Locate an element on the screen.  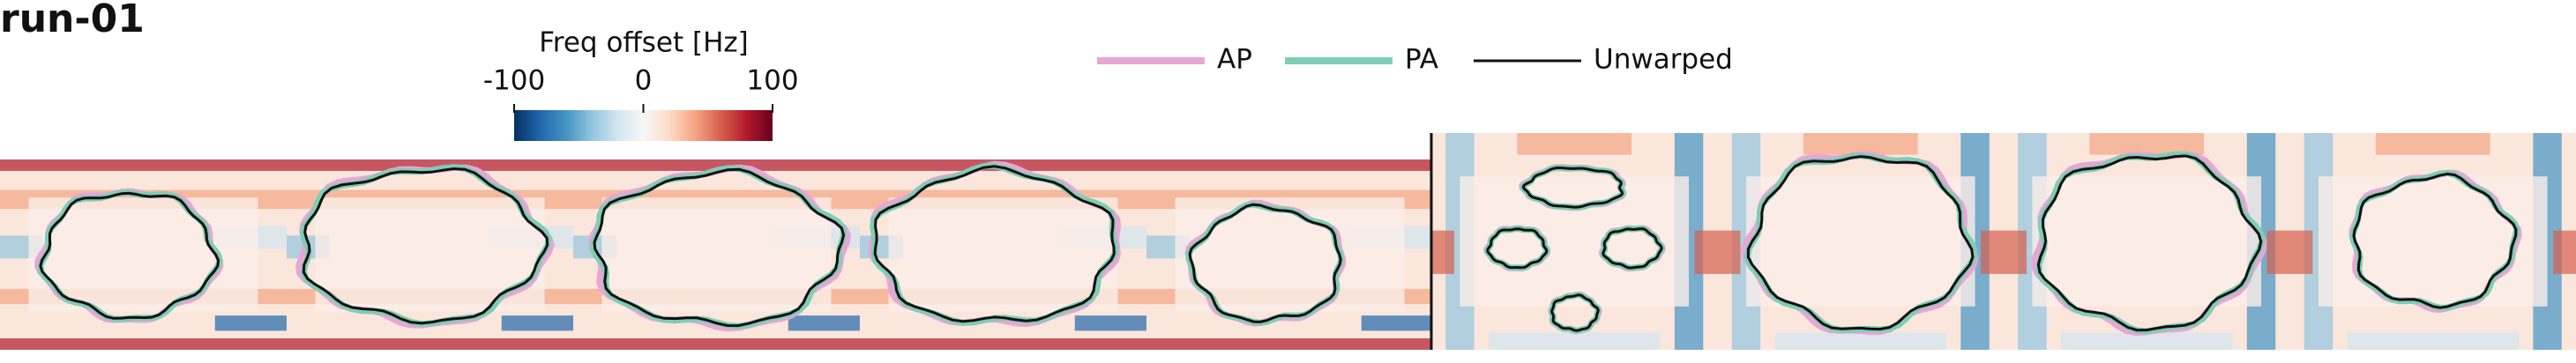
legend-label: Unwarped is located at coordinates (1663, 60).